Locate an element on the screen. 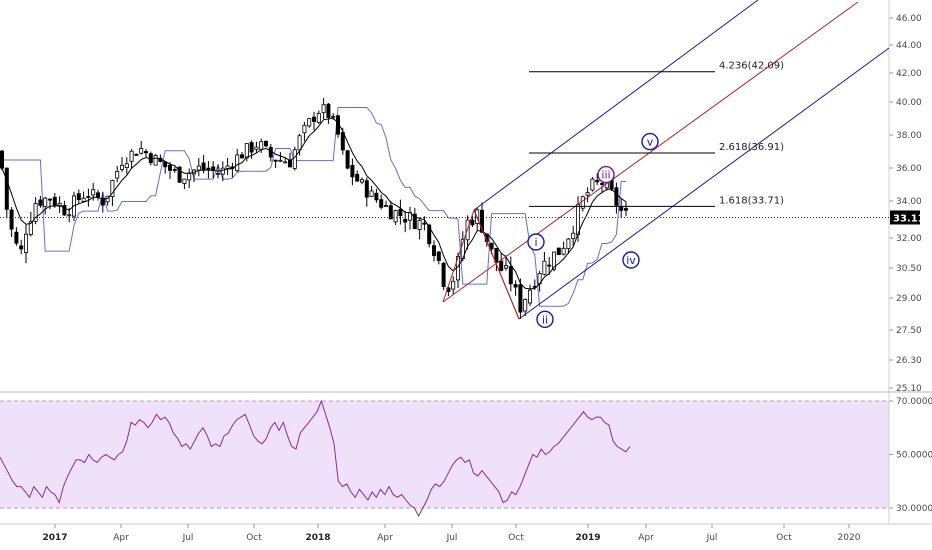 The image size is (932, 550). wave-i-label: i is located at coordinates (535, 242).